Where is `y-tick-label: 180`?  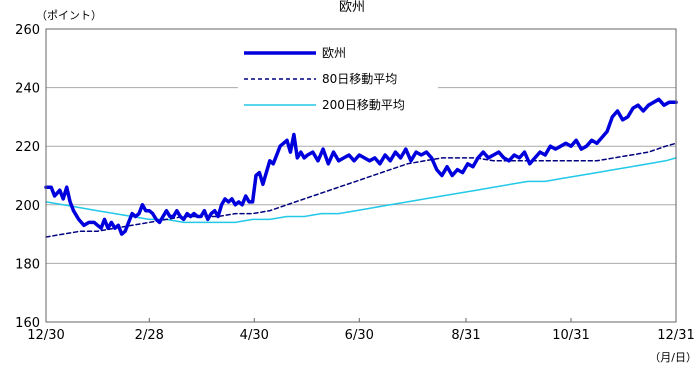 y-tick-label: 180 is located at coordinates (27, 264).